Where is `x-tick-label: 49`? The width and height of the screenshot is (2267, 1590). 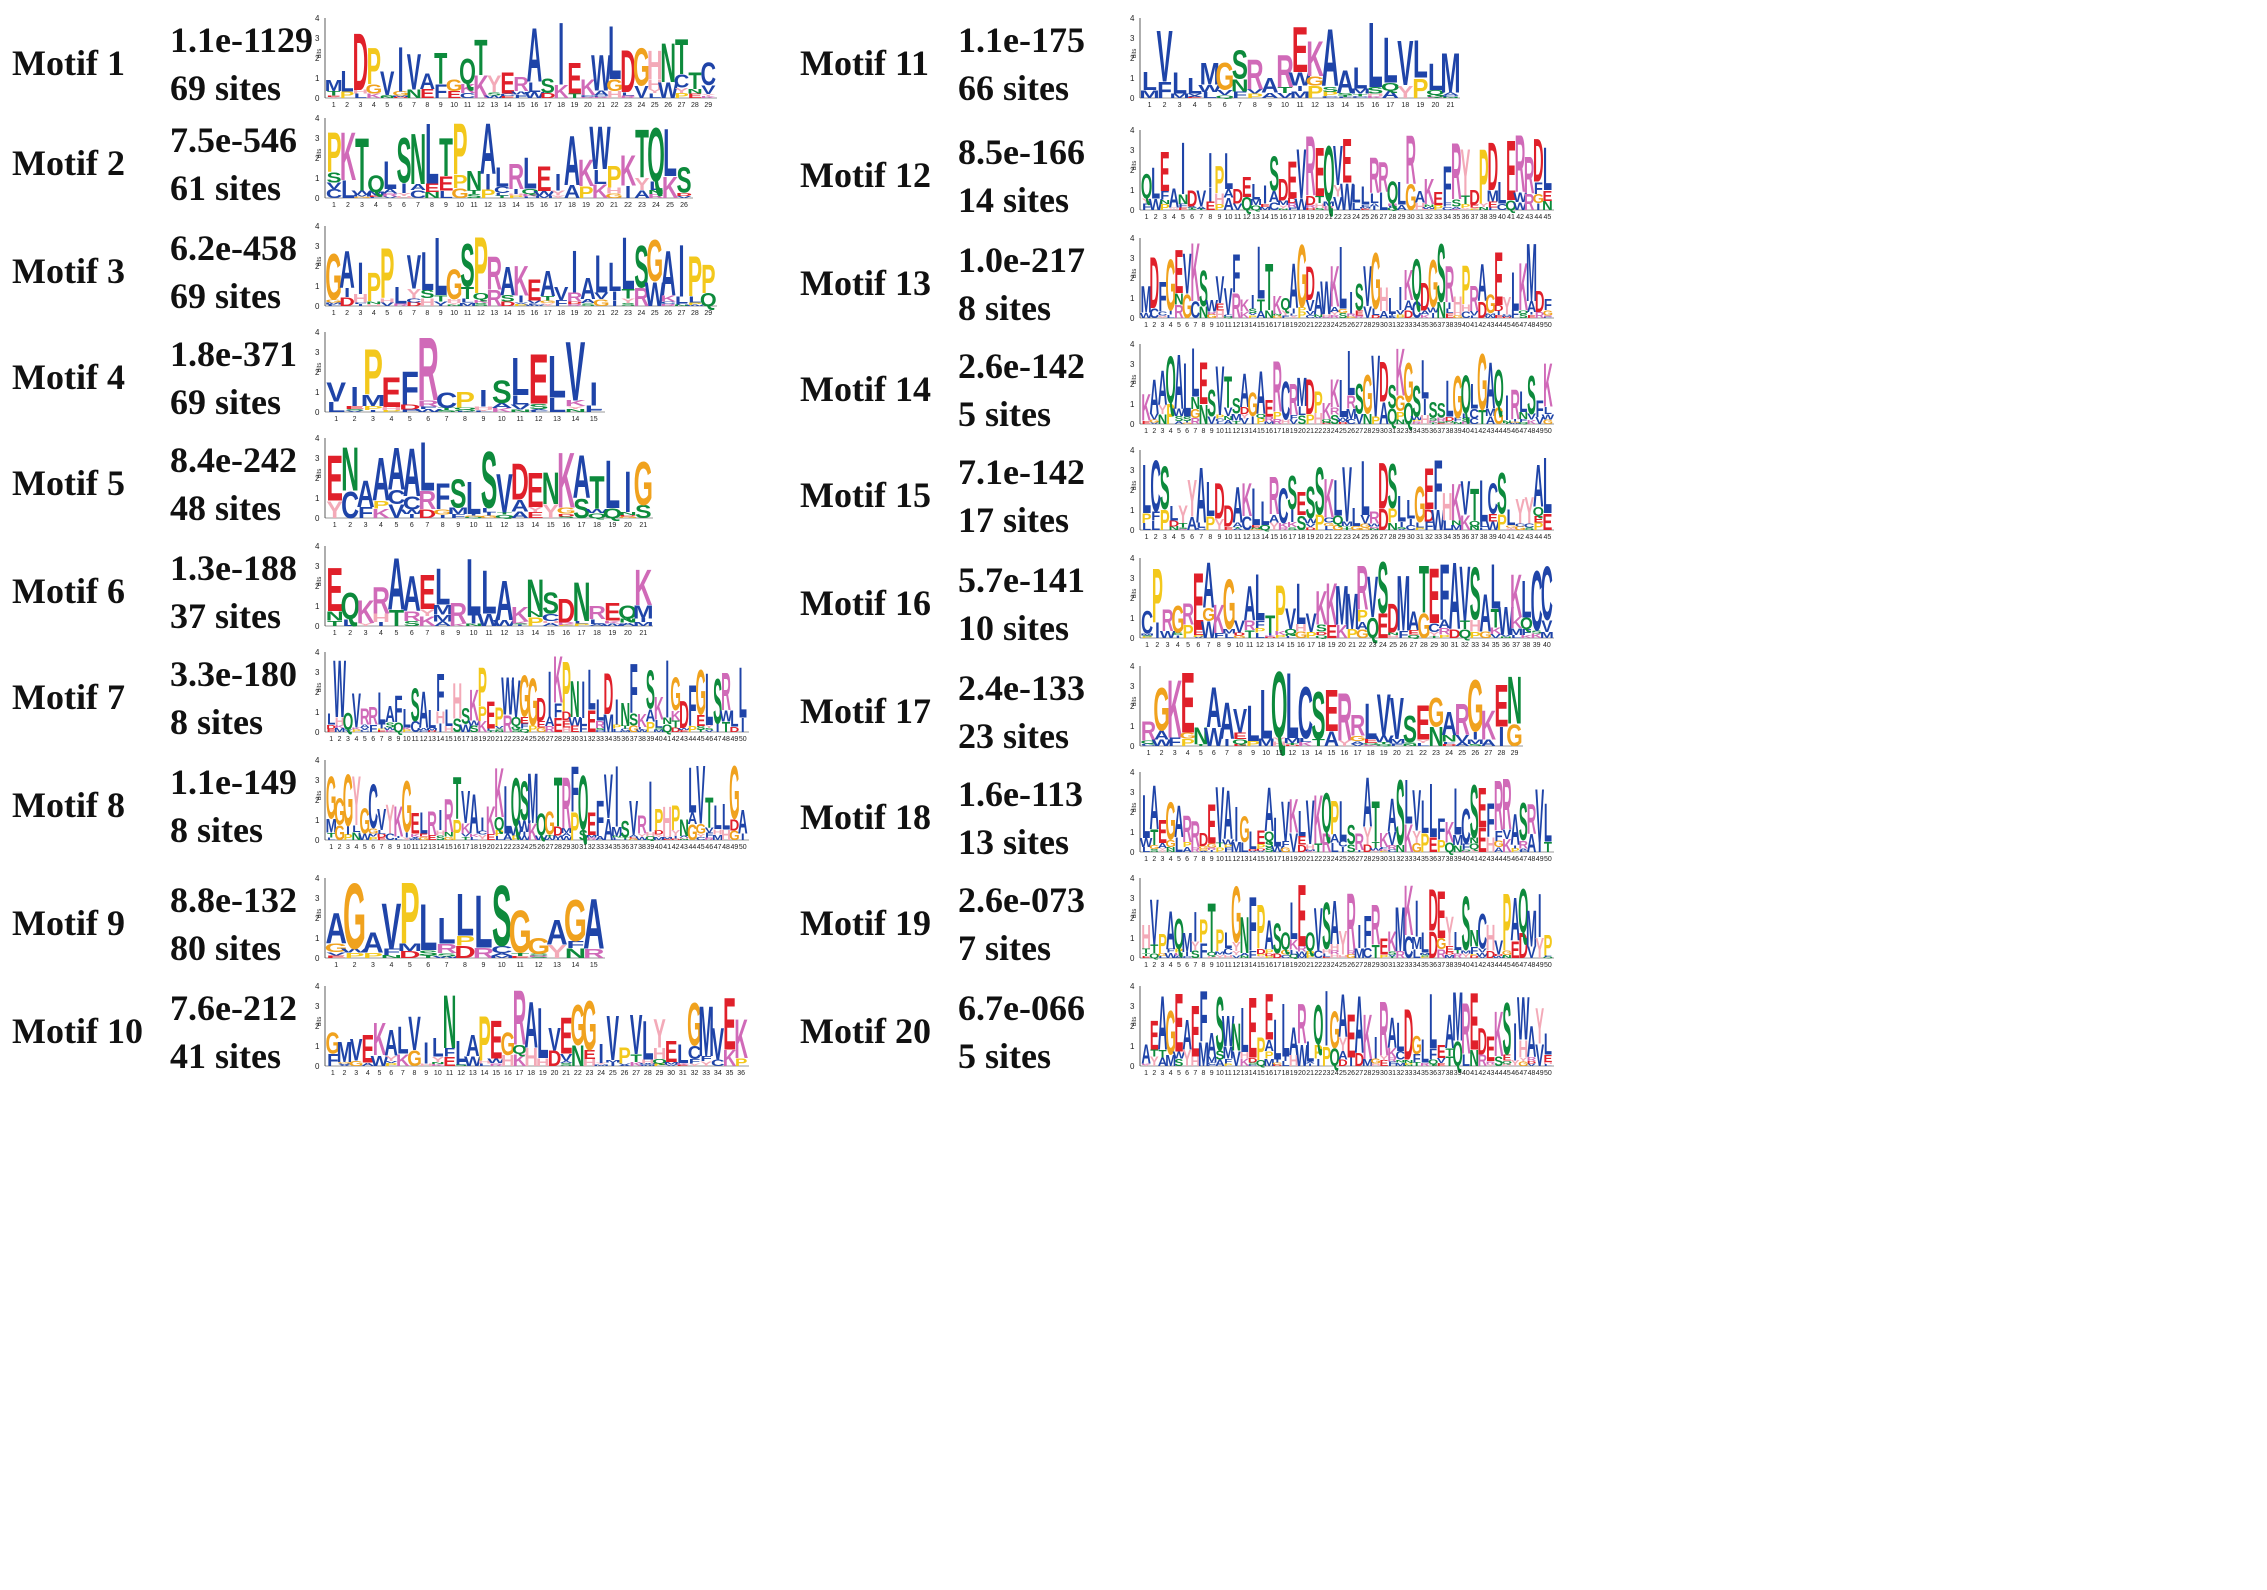 x-tick-label: 49 is located at coordinates (1540, 1073).